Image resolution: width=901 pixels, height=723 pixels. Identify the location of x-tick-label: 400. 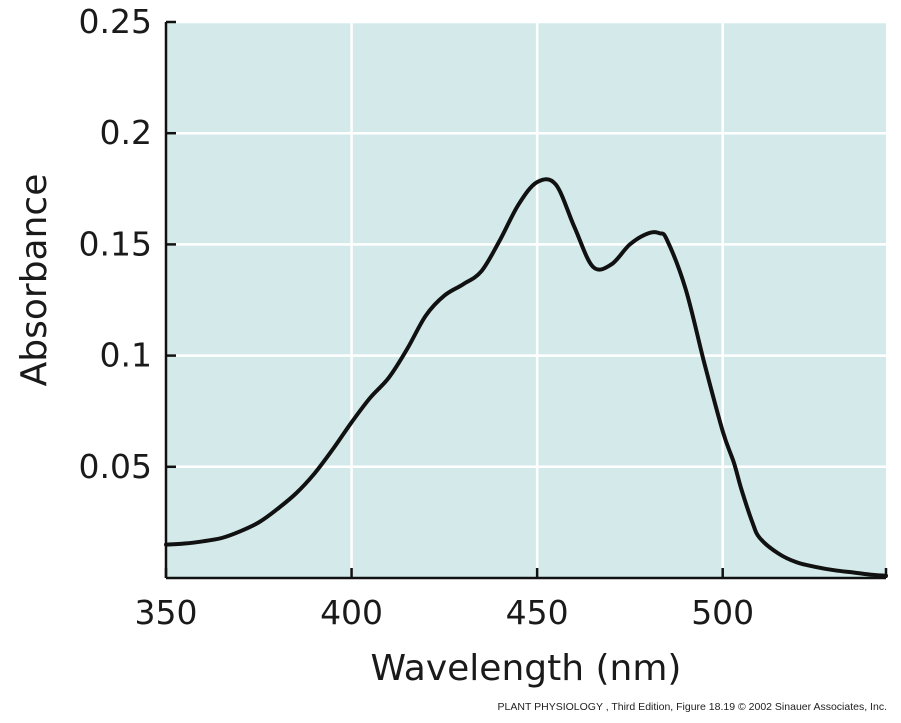
(351, 612).